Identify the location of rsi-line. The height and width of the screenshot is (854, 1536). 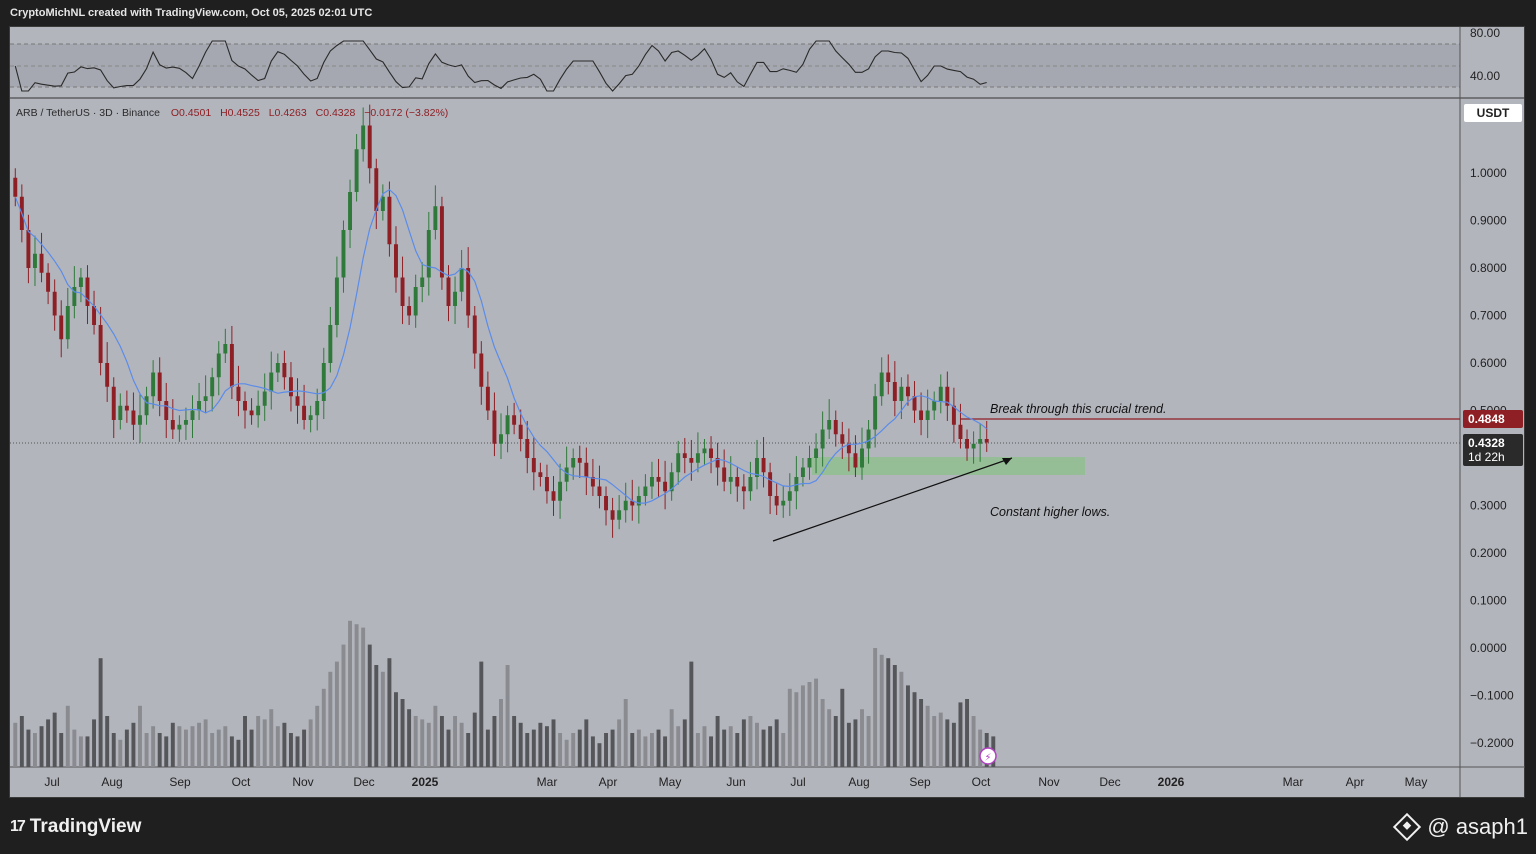
(500, 66).